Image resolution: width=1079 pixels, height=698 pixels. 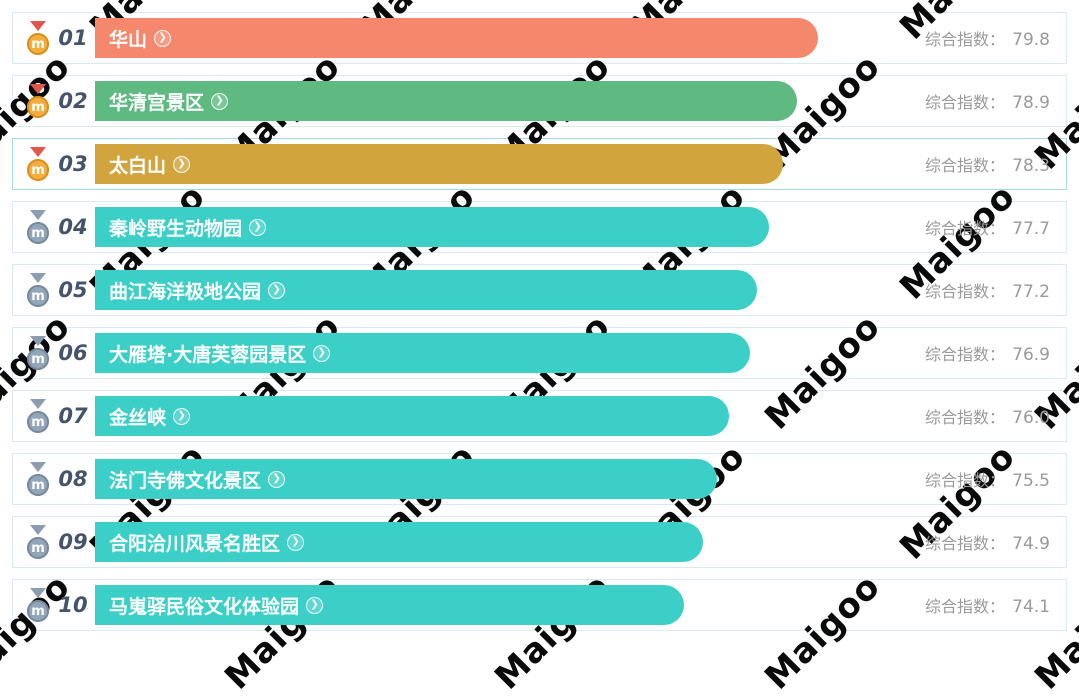 I want to click on ranking-row: m 08 法门寺佛文化景区 ❯ 综合指数： 75.5, so click(x=539, y=479).